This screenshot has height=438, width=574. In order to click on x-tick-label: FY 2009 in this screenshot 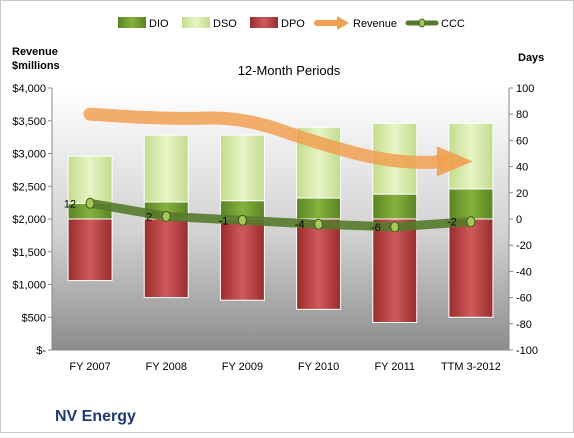, I will do `click(242, 367)`.